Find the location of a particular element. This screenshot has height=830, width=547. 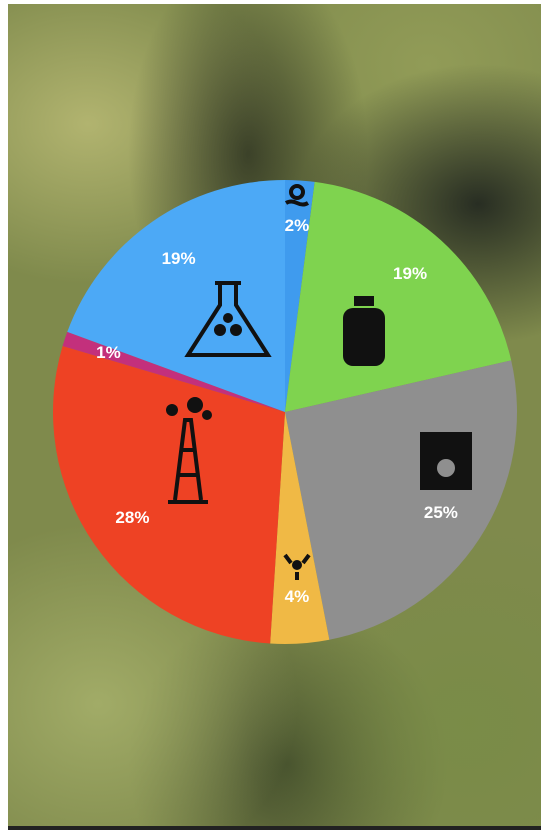

coal-icon is located at coordinates (446, 461).